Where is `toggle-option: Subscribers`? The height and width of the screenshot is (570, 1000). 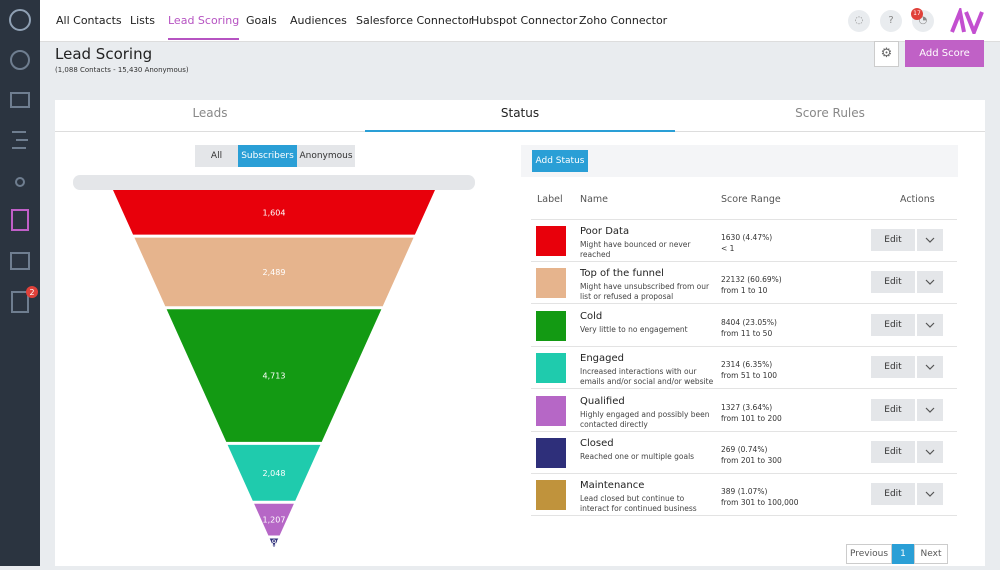
toggle-option: Subscribers is located at coordinates (267, 156).